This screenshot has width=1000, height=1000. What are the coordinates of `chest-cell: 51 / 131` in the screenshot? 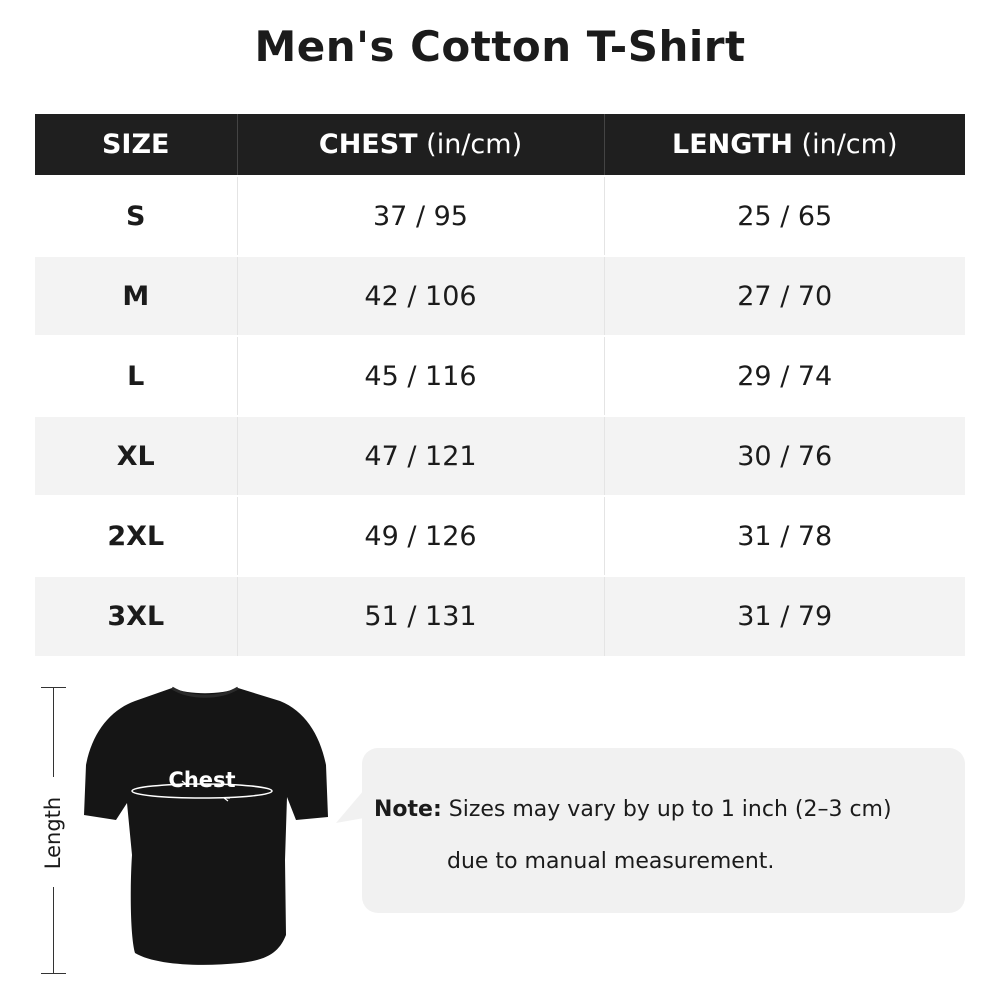 It's located at (421, 615).